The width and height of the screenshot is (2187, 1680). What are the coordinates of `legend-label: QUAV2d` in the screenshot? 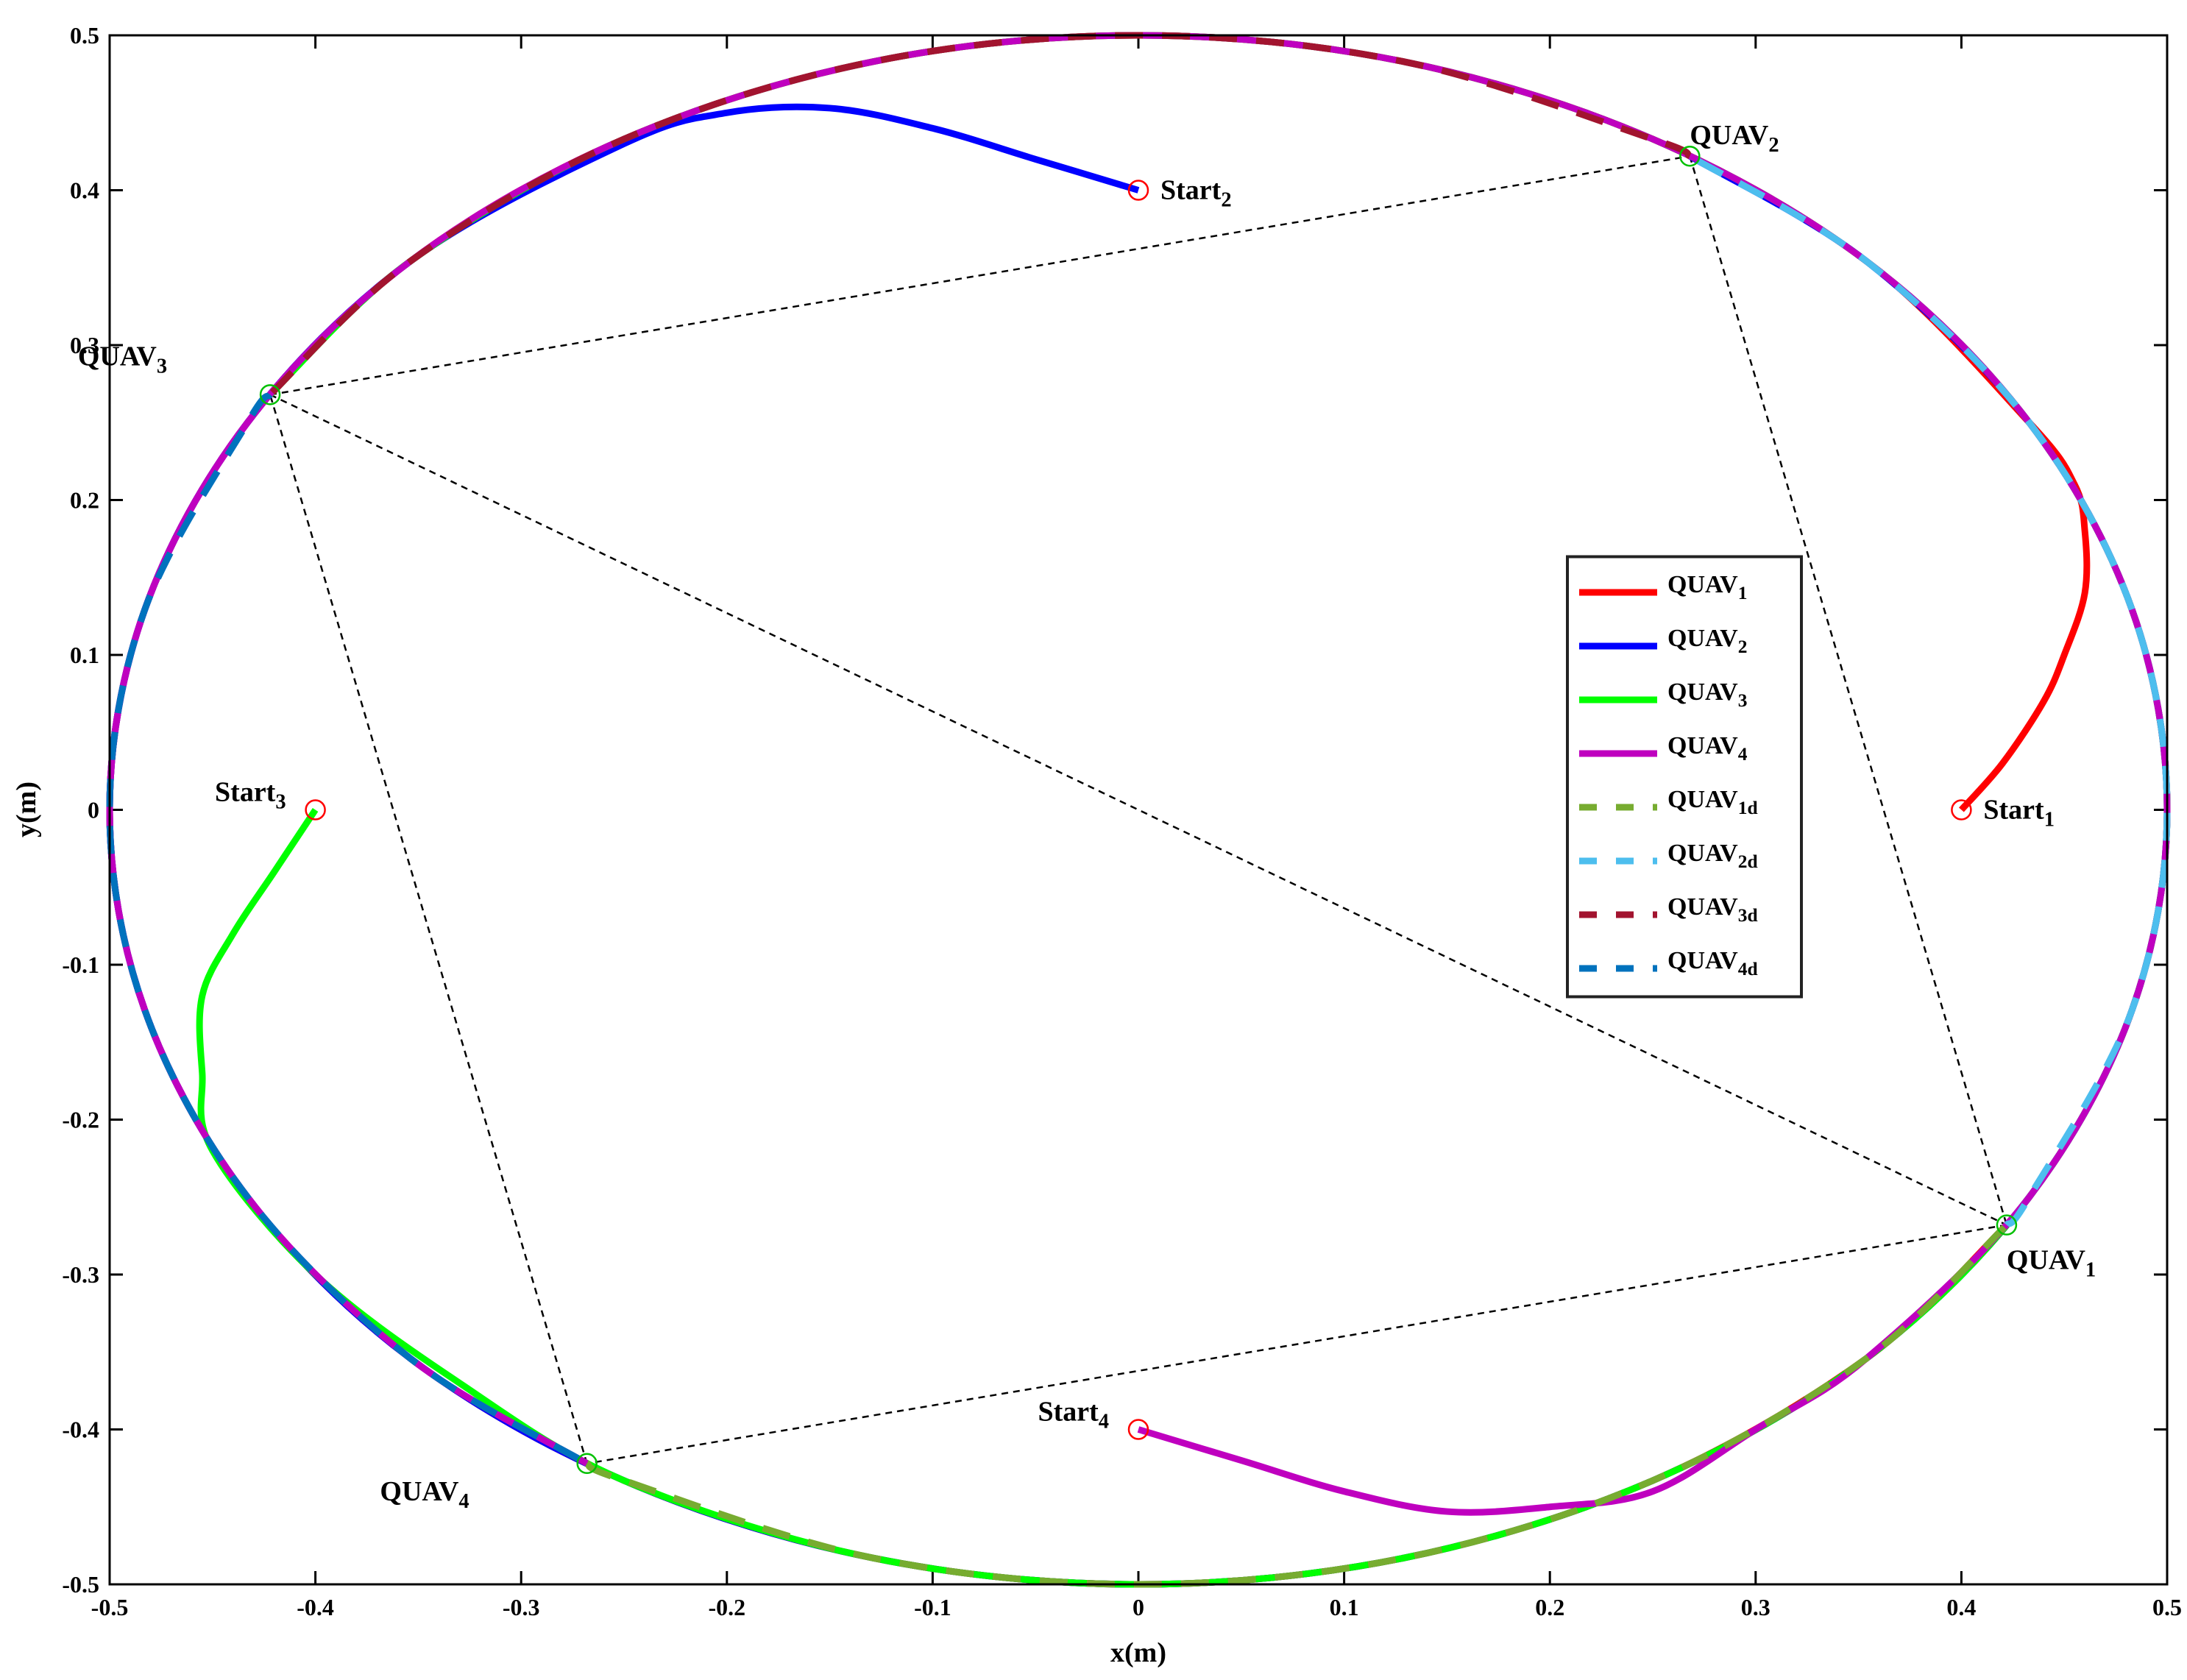 It's located at (1712, 856).